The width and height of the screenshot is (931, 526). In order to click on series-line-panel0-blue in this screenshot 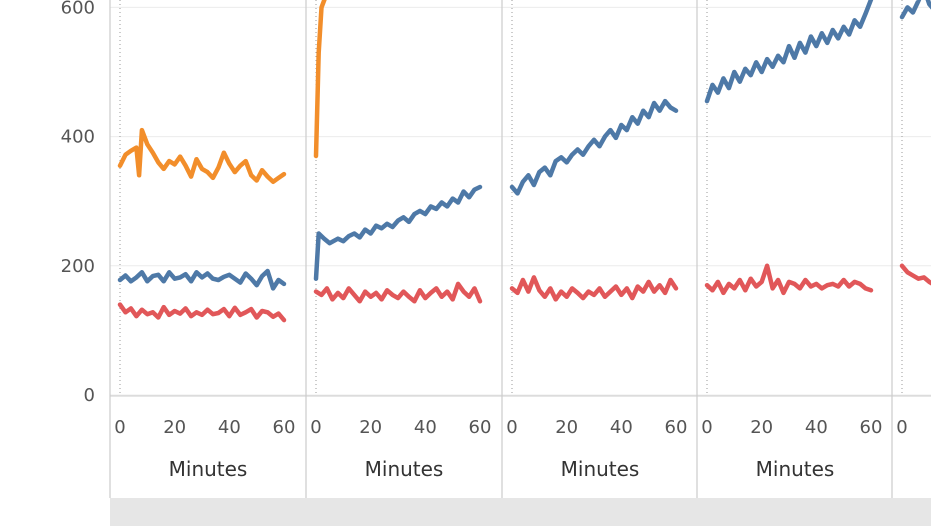, I will do `click(202, 279)`.